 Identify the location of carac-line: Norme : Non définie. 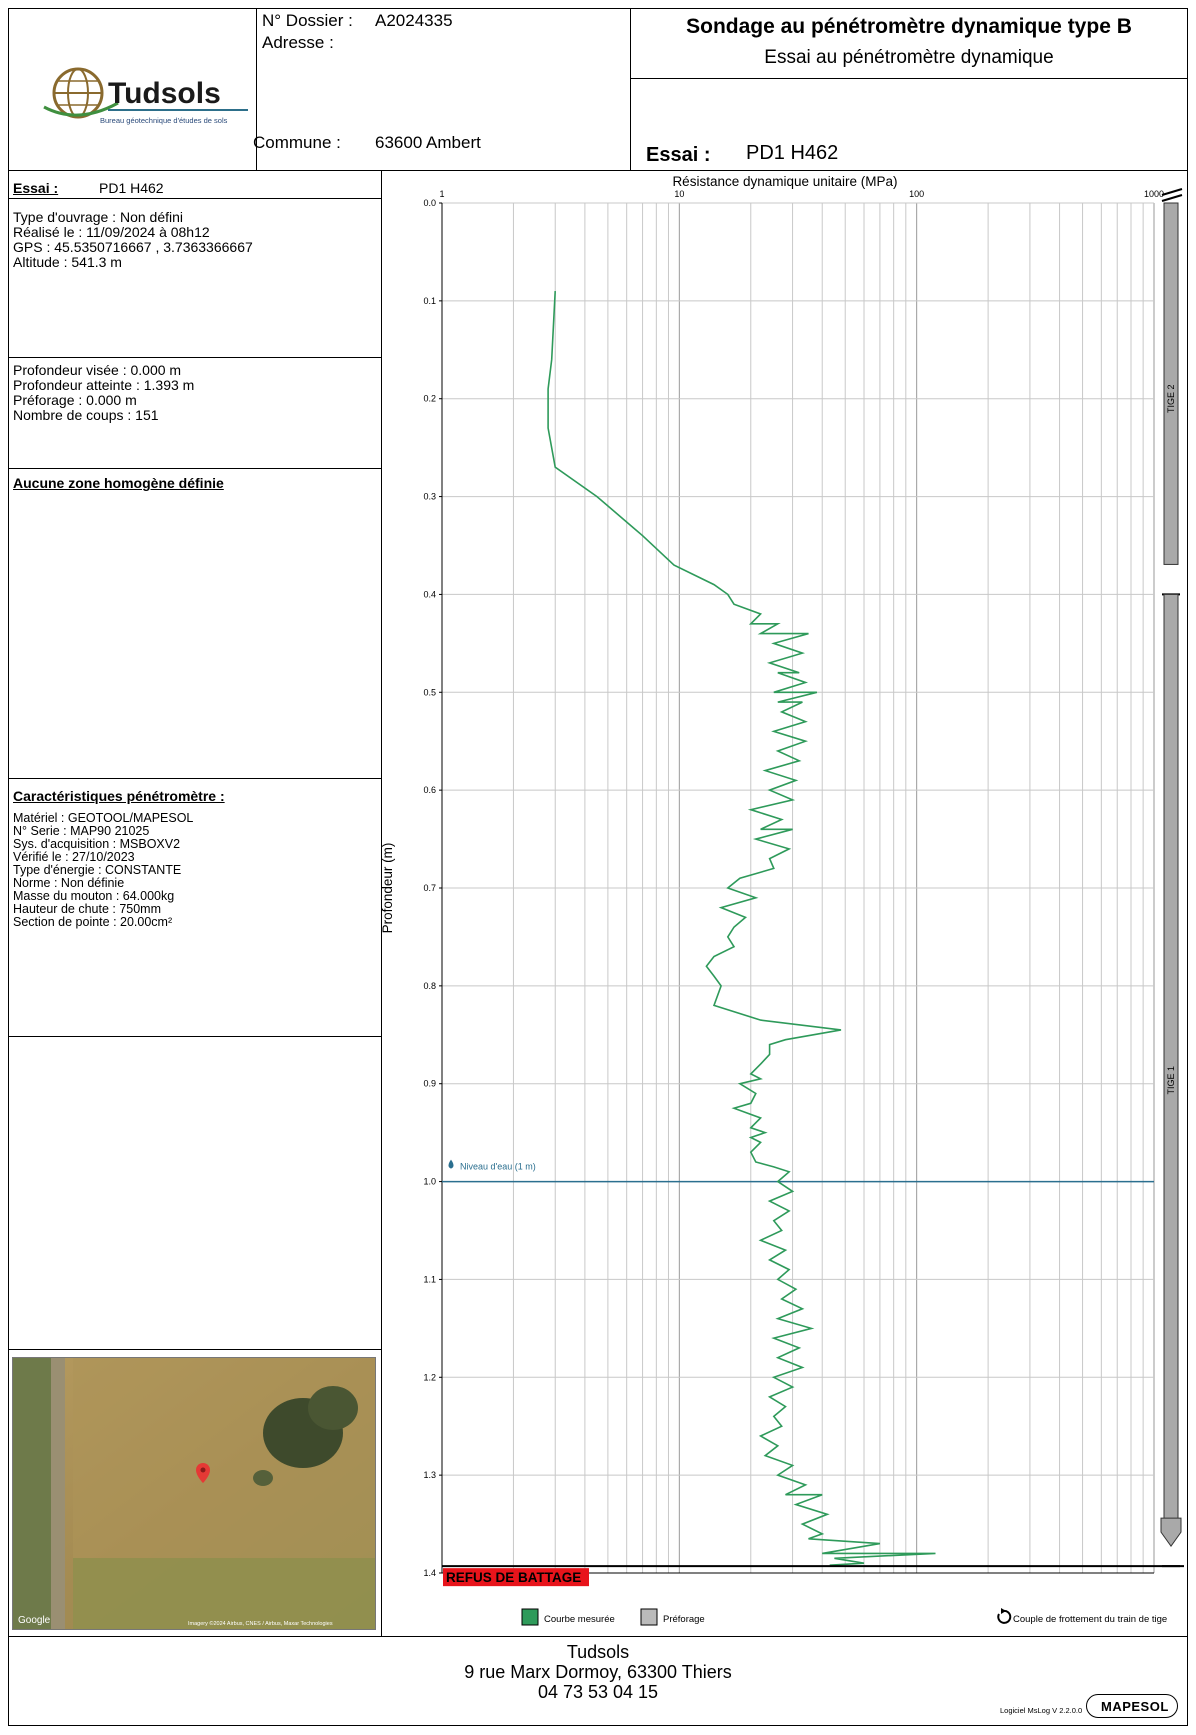
(69, 883).